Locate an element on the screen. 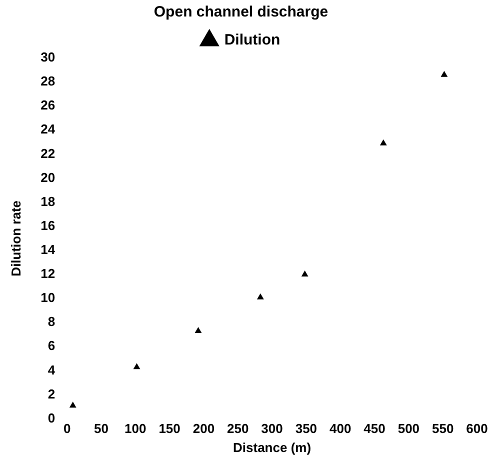  y-tick-label: 16 is located at coordinates (48, 225).